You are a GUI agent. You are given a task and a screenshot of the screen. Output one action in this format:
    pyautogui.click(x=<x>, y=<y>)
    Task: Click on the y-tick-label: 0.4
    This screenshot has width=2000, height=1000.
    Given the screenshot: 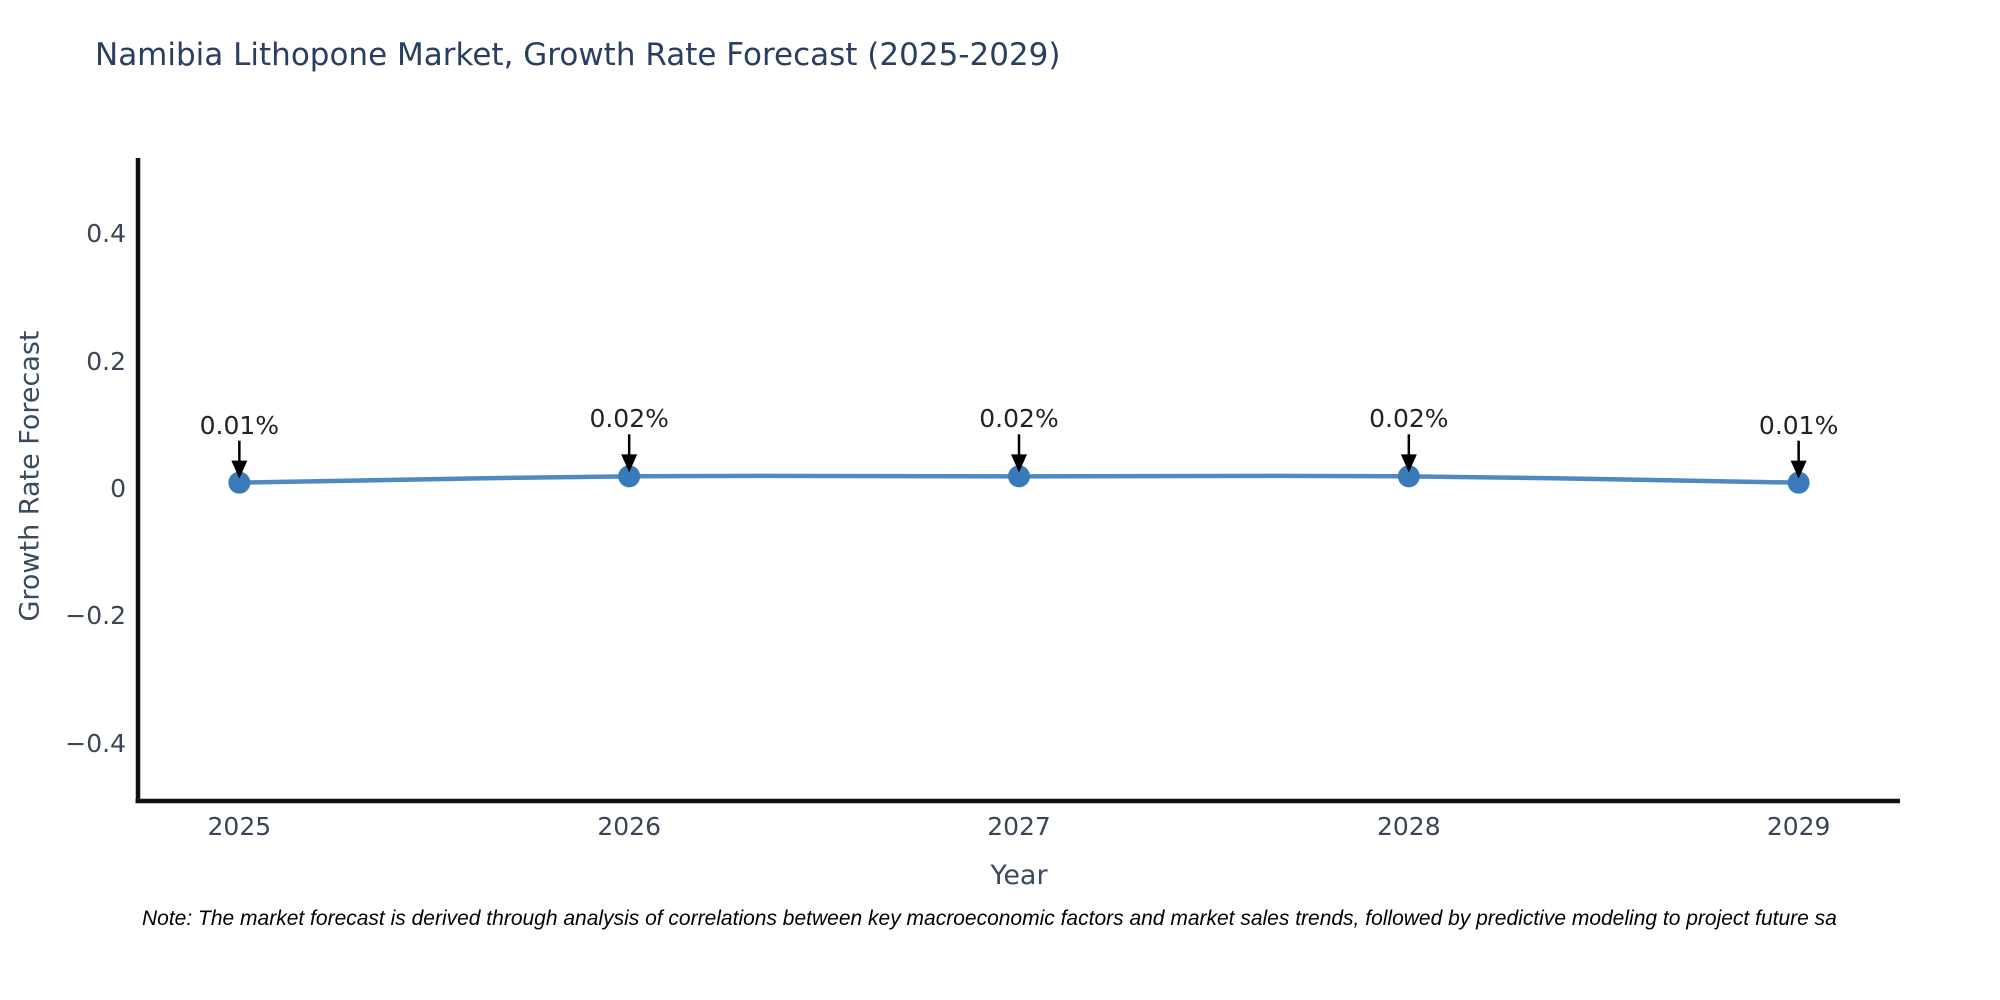 What is the action you would take?
    pyautogui.click(x=106, y=234)
    